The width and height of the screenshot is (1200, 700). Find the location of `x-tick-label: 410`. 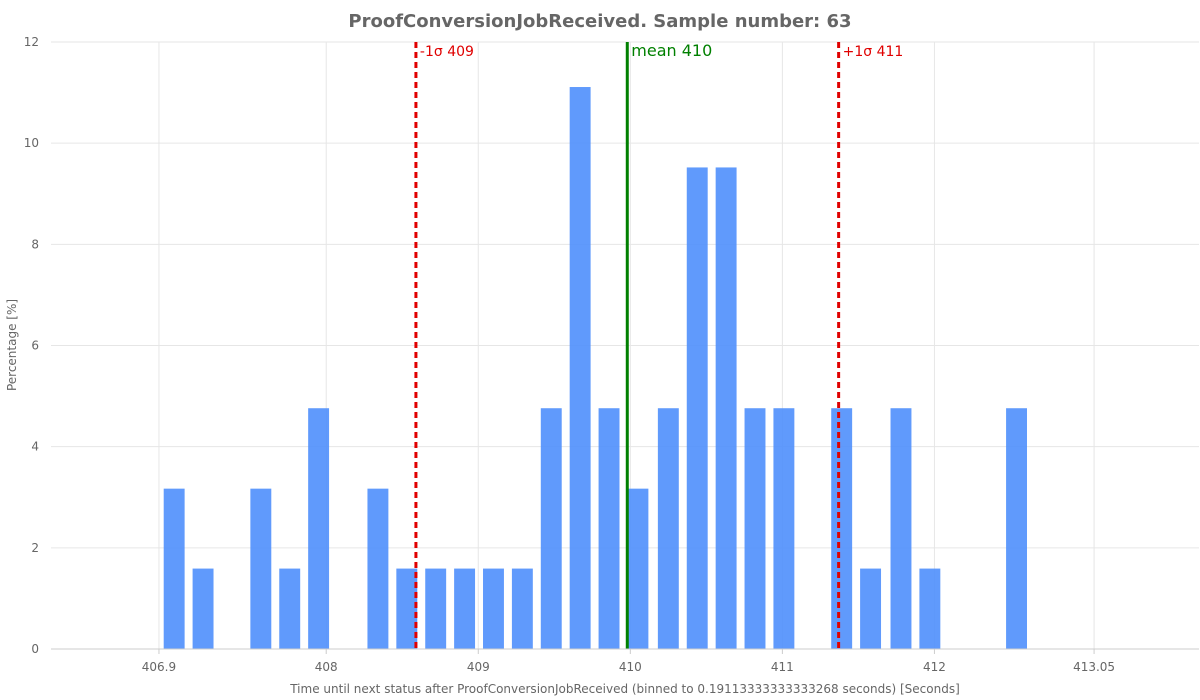

x-tick-label: 410 is located at coordinates (630, 667).